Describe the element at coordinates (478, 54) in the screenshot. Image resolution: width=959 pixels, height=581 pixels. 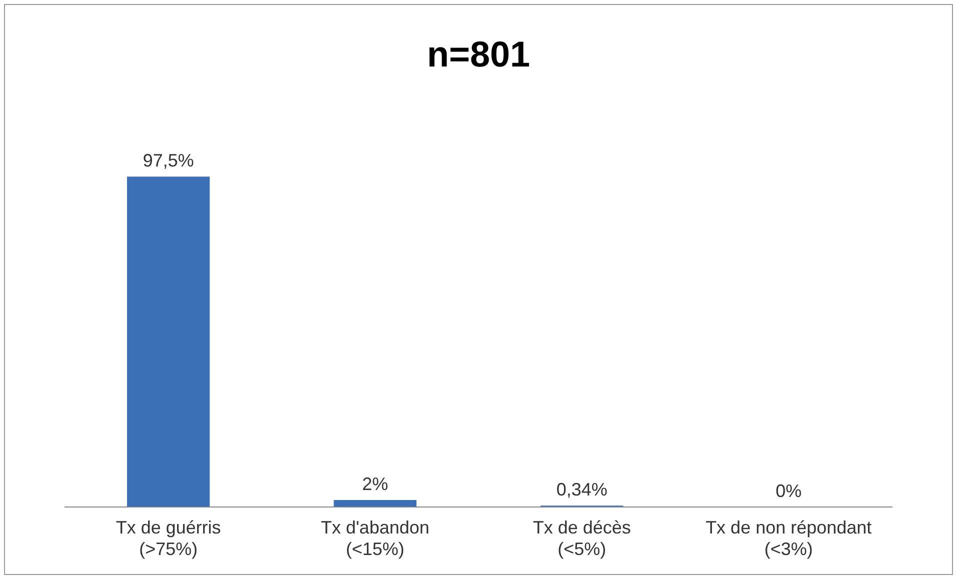
I see `chart-title: n=801` at that location.